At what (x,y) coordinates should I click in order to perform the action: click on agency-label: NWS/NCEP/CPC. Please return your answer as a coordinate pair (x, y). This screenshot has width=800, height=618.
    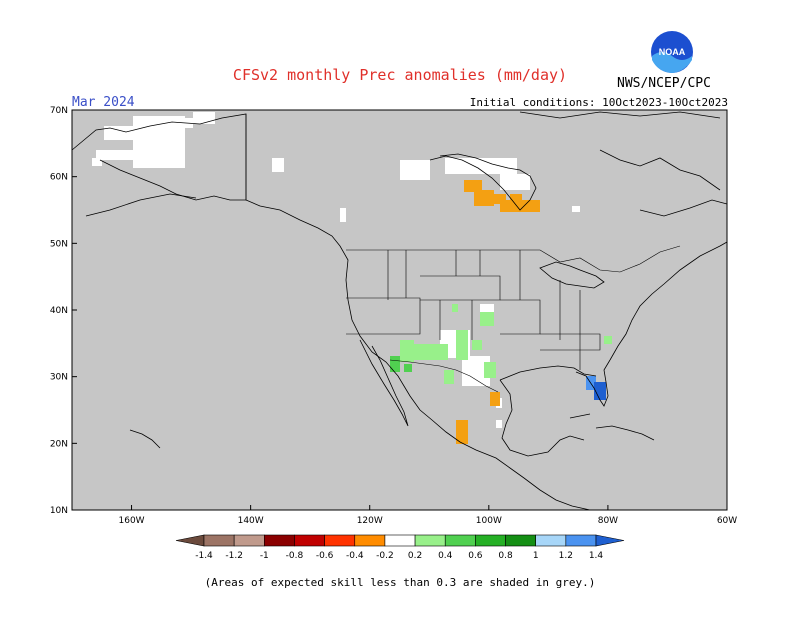
    Looking at the image, I should click on (664, 83).